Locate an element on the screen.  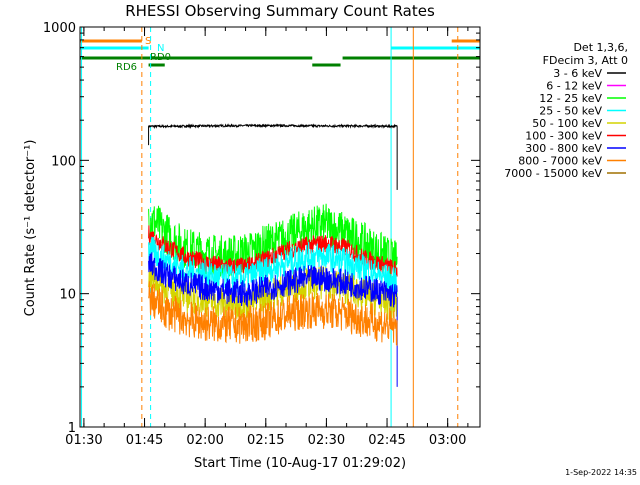
legend-entry-label: 300 - 800 keV is located at coordinates (563, 148).